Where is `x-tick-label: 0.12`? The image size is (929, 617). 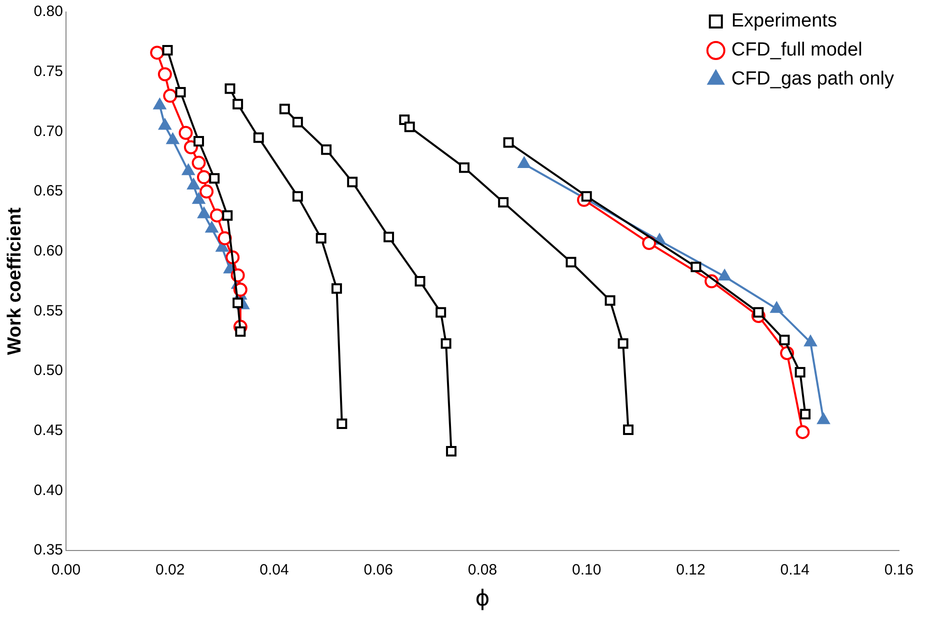
x-tick-label: 0.12 is located at coordinates (691, 570).